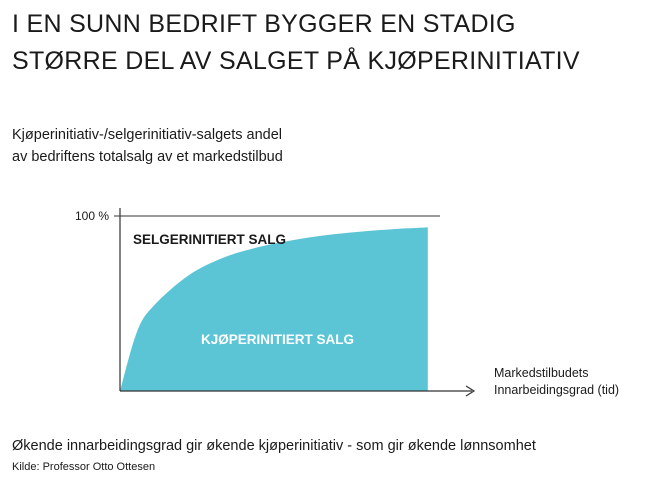  Describe the element at coordinates (92, 216) in the screenshot. I see `y-tick-label: 100 %` at that location.